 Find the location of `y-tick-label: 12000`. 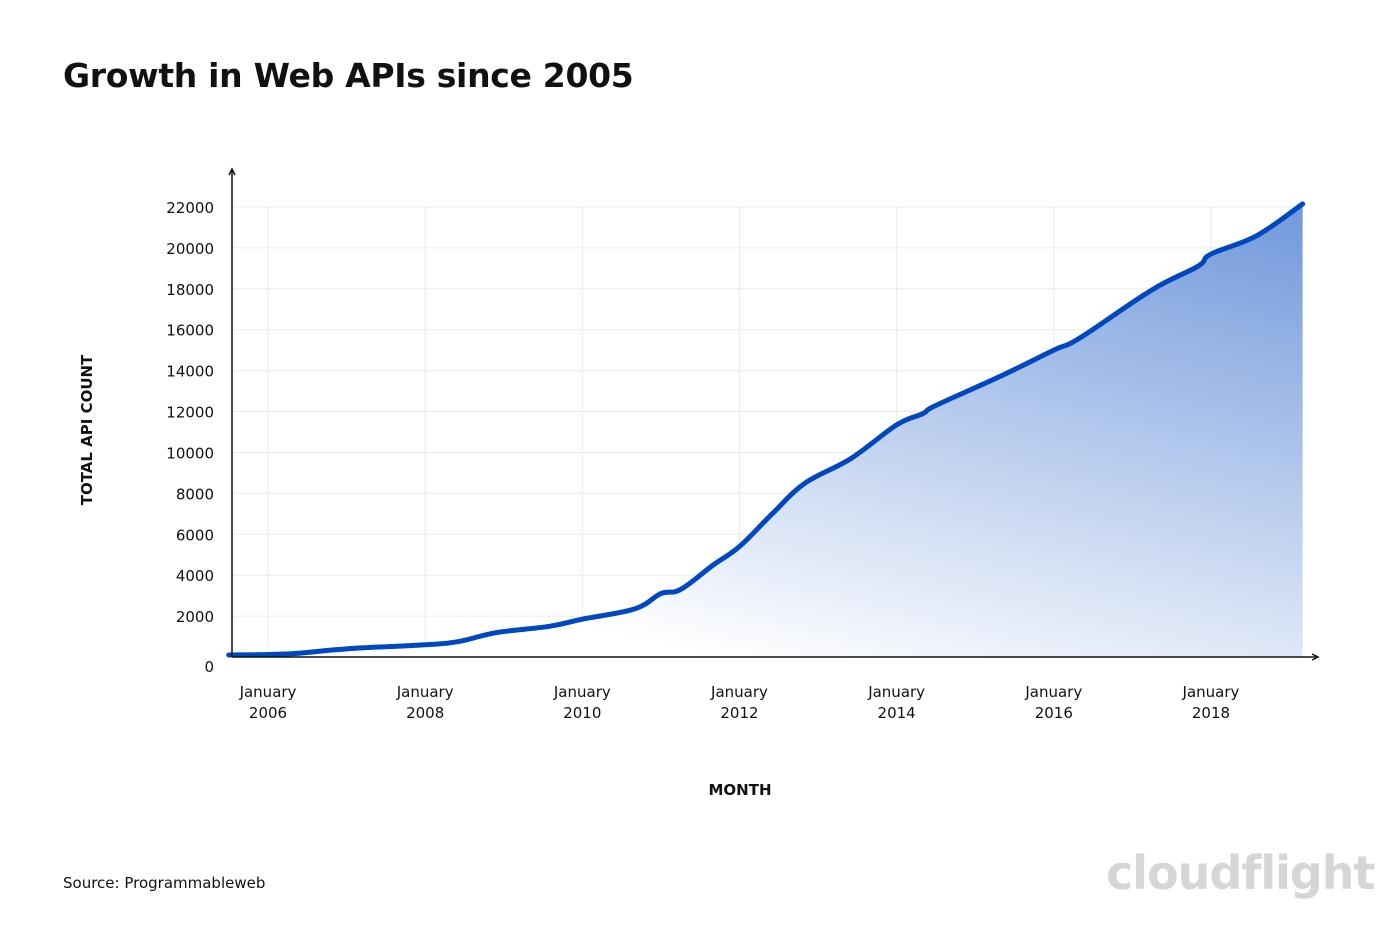

y-tick-label: 12000 is located at coordinates (190, 413).